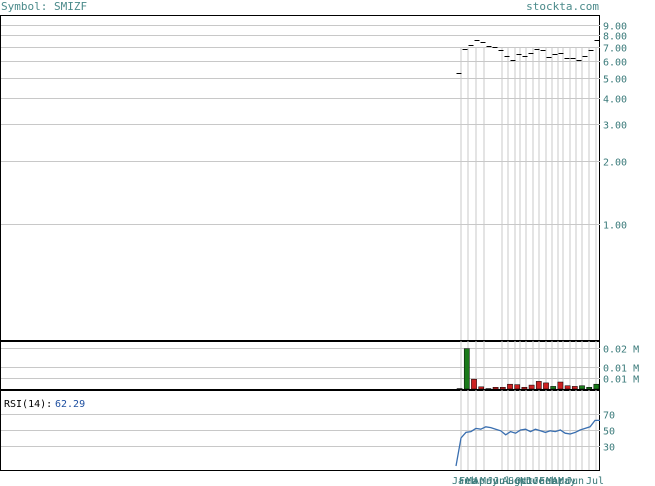  Describe the element at coordinates (28, 404) in the screenshot. I see `rsi-label: RSI(14):` at that location.